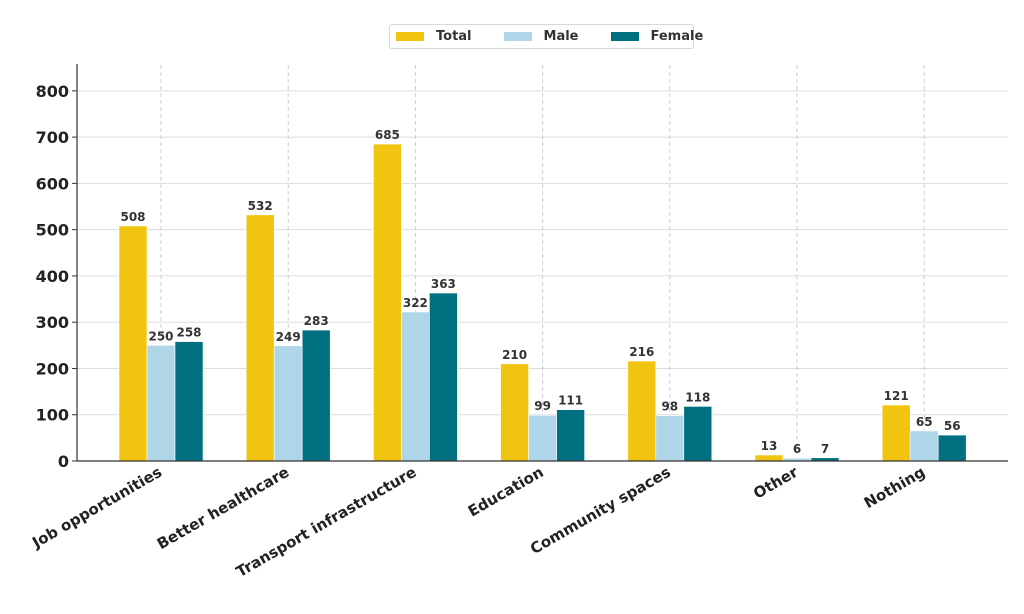 This screenshot has height=614, width=1024. Describe the element at coordinates (641, 352) in the screenshot. I see `data-label: 216` at that location.